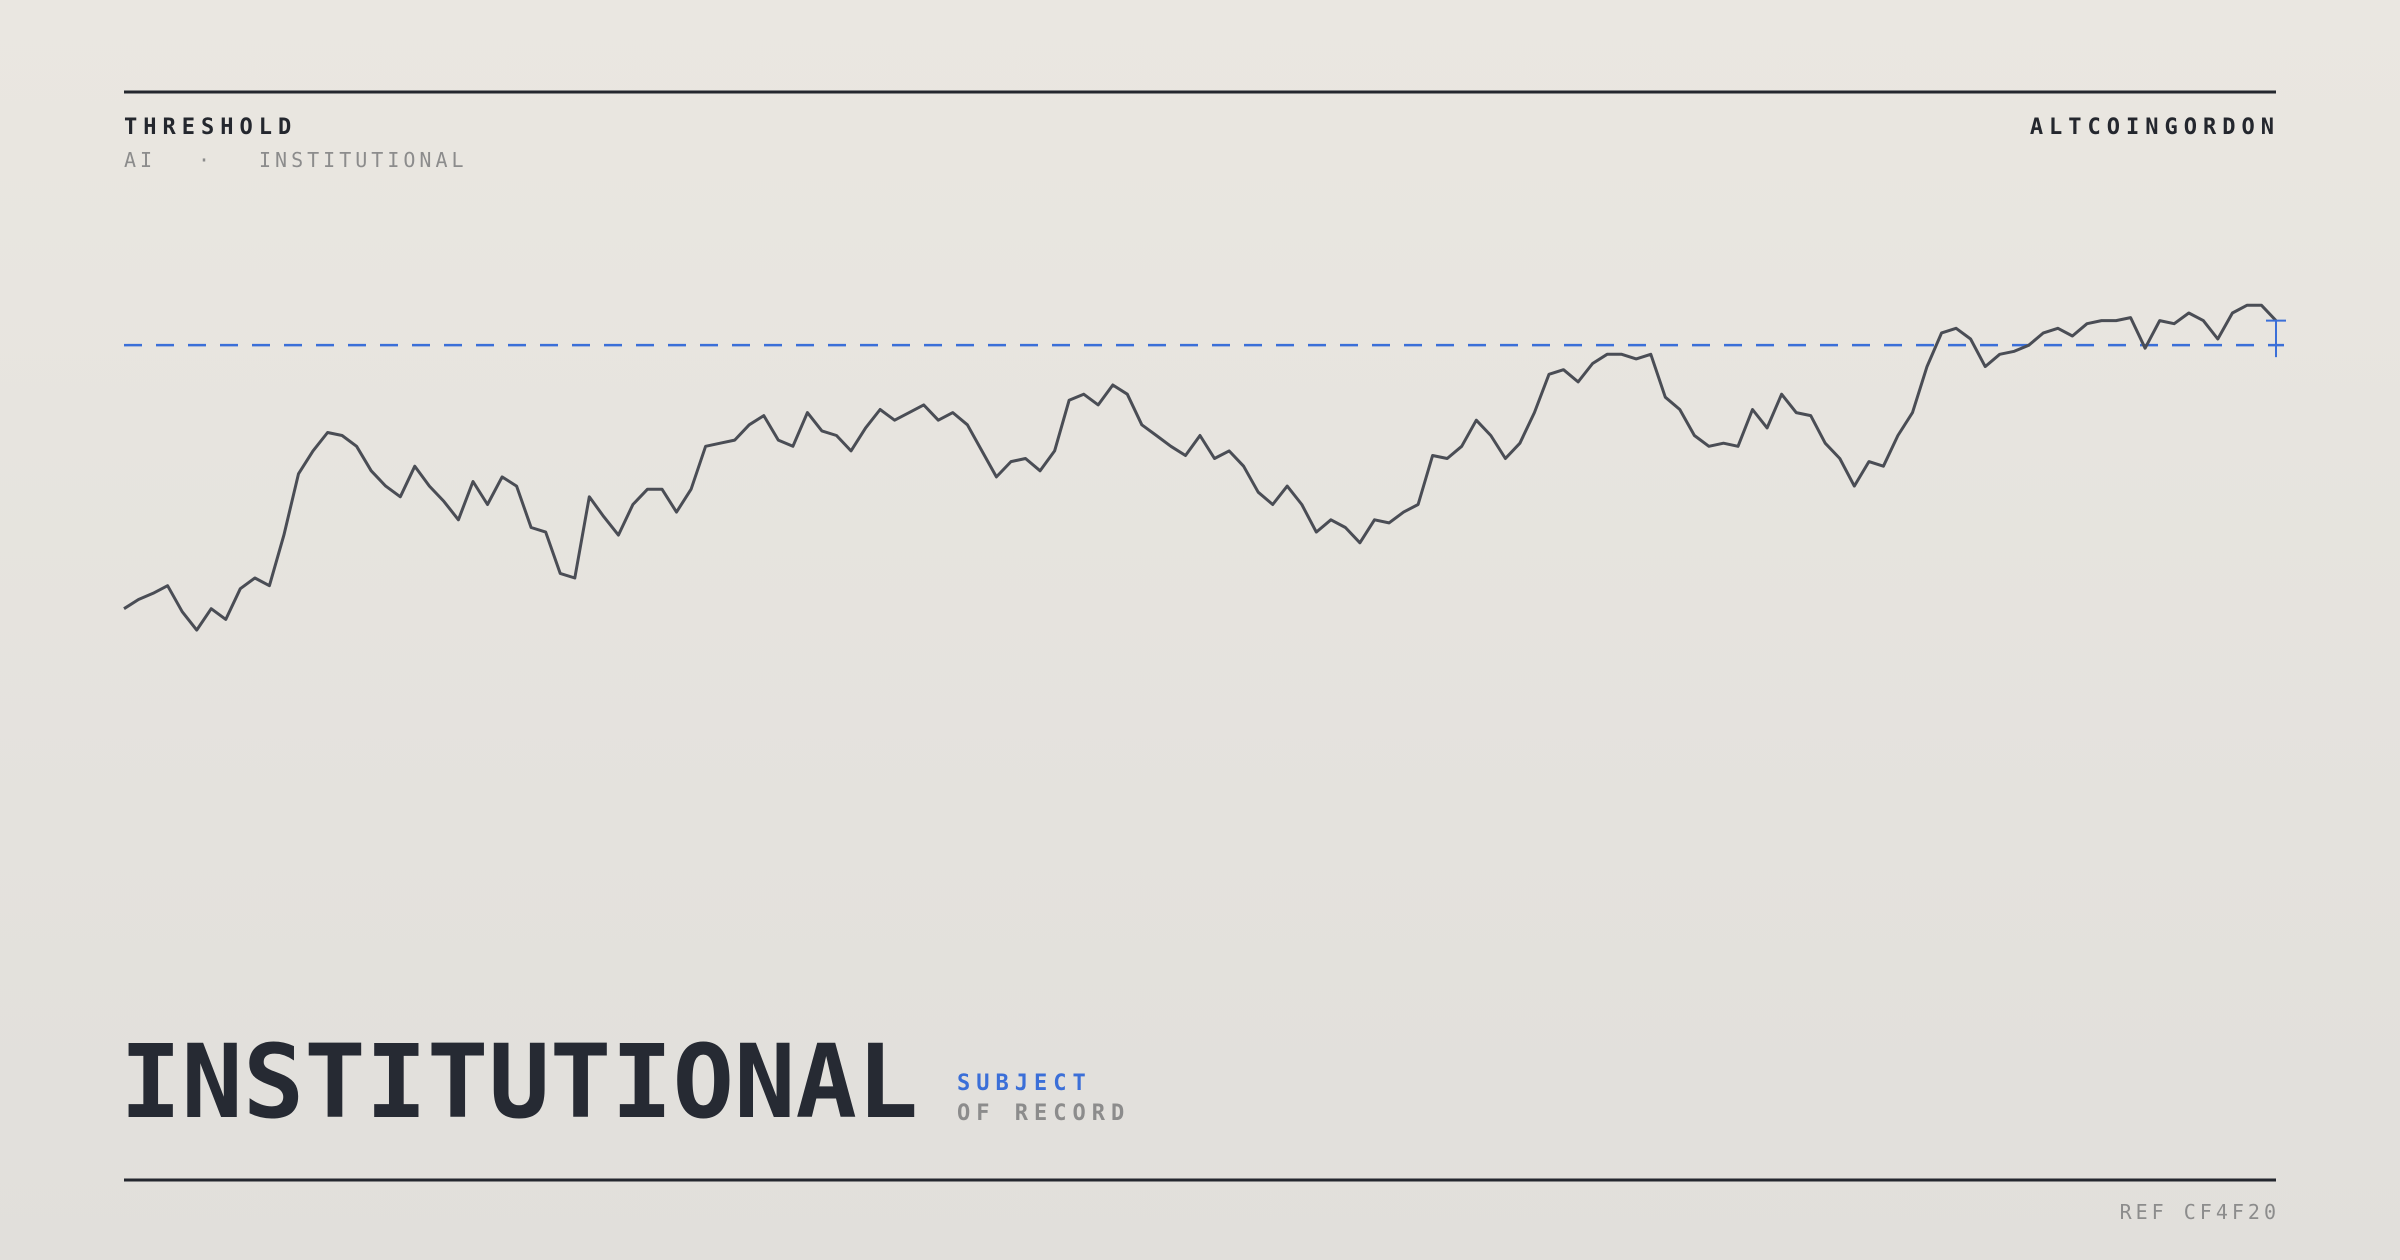 The image size is (2400, 1260). Describe the element at coordinates (1024, 1083) in the screenshot. I see `tag-primary: SUBJECT` at that location.